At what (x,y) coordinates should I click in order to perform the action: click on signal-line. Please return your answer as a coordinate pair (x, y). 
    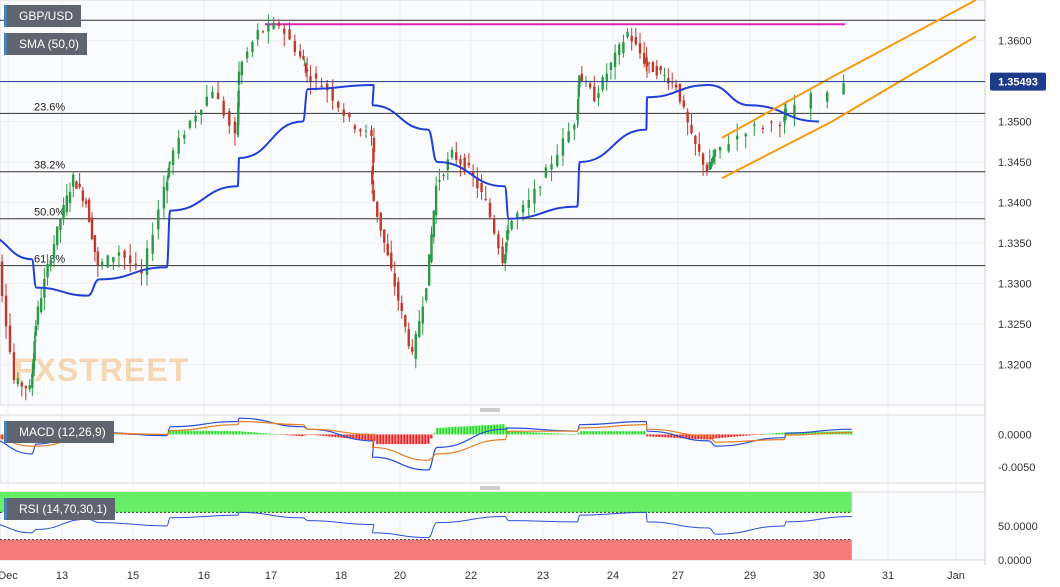
    Looking at the image, I should click on (426, 440).